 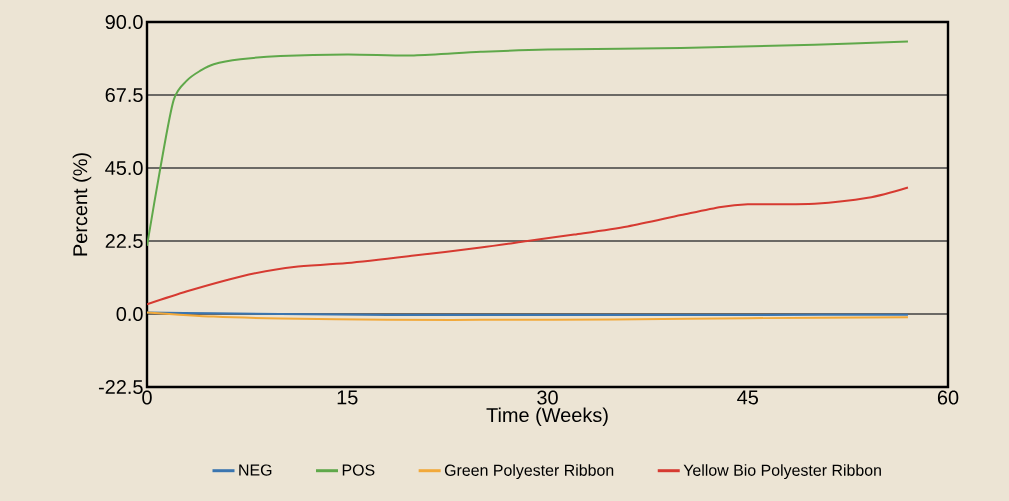 What do you see at coordinates (124, 95) in the screenshot?
I see `y-tick-label: 67.5` at bounding box center [124, 95].